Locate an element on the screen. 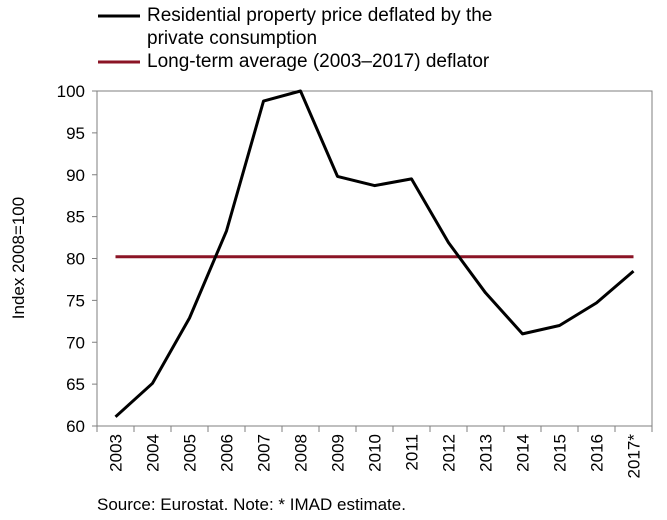 This screenshot has height=520, width=667. x-tick-label: 2009 is located at coordinates (338, 453).